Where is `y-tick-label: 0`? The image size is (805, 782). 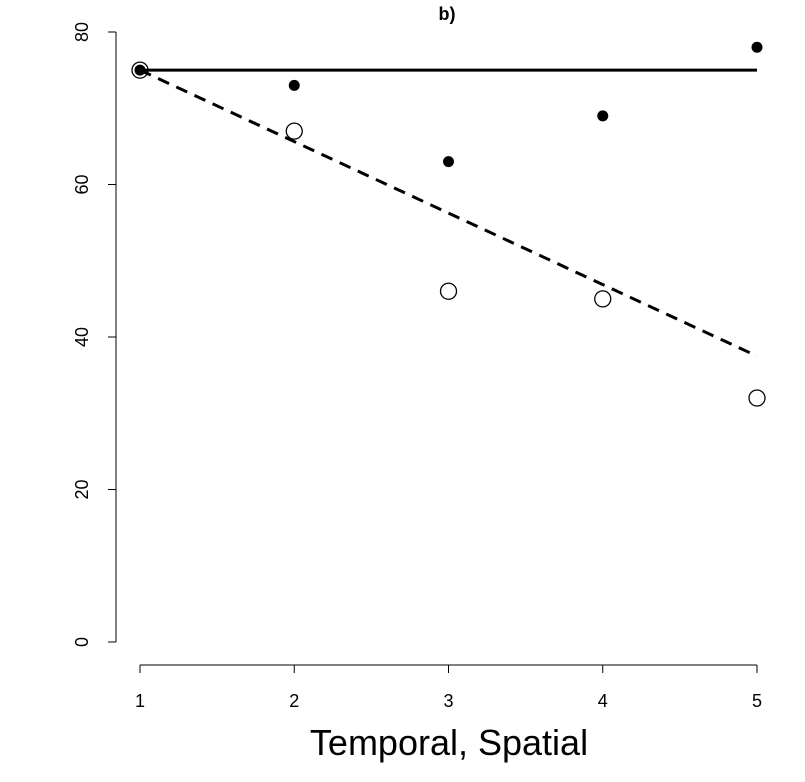 y-tick-label: 0 is located at coordinates (82, 642).